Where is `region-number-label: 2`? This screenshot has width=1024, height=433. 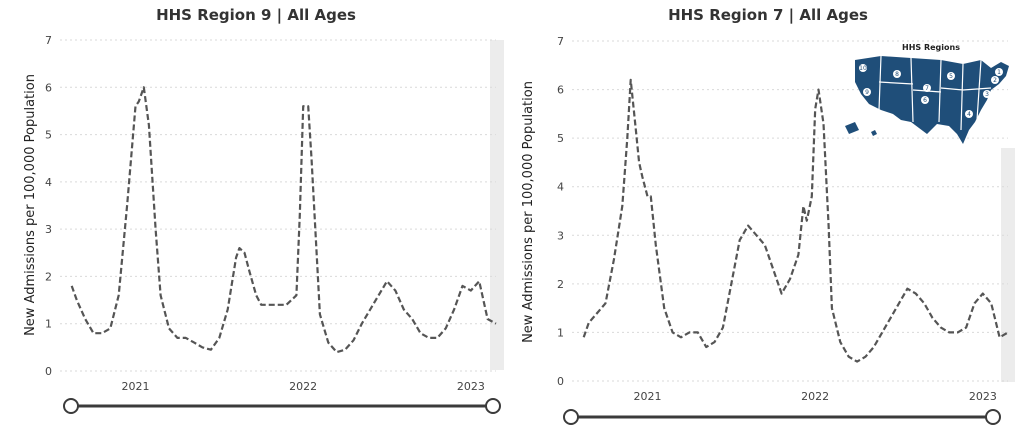 region-number-label: 2 is located at coordinates (995, 80).